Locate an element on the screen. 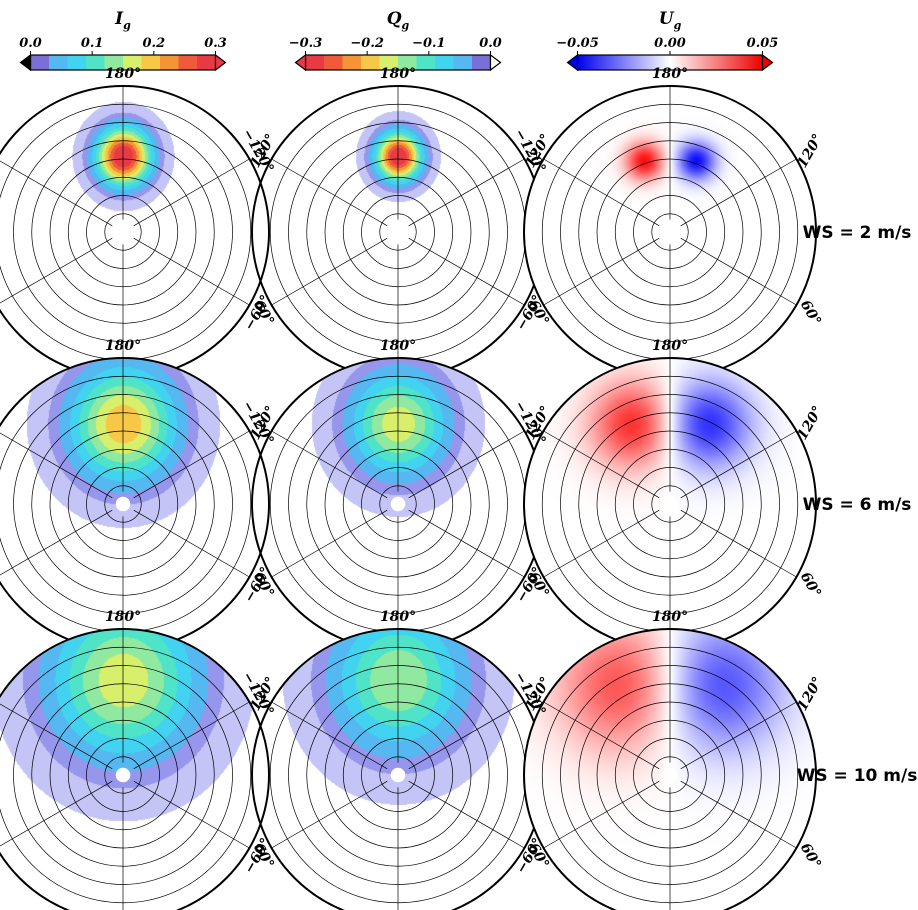  colorbar-i: Ig 0.0 0.1 0.2 0.3 is located at coordinates (123, 40).